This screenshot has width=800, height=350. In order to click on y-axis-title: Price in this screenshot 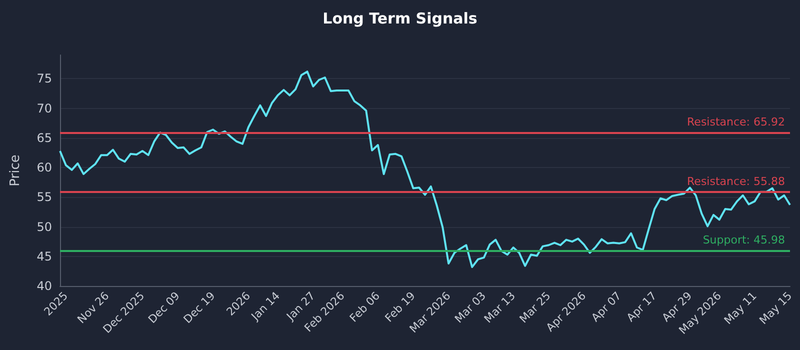, I will do `click(15, 170)`.